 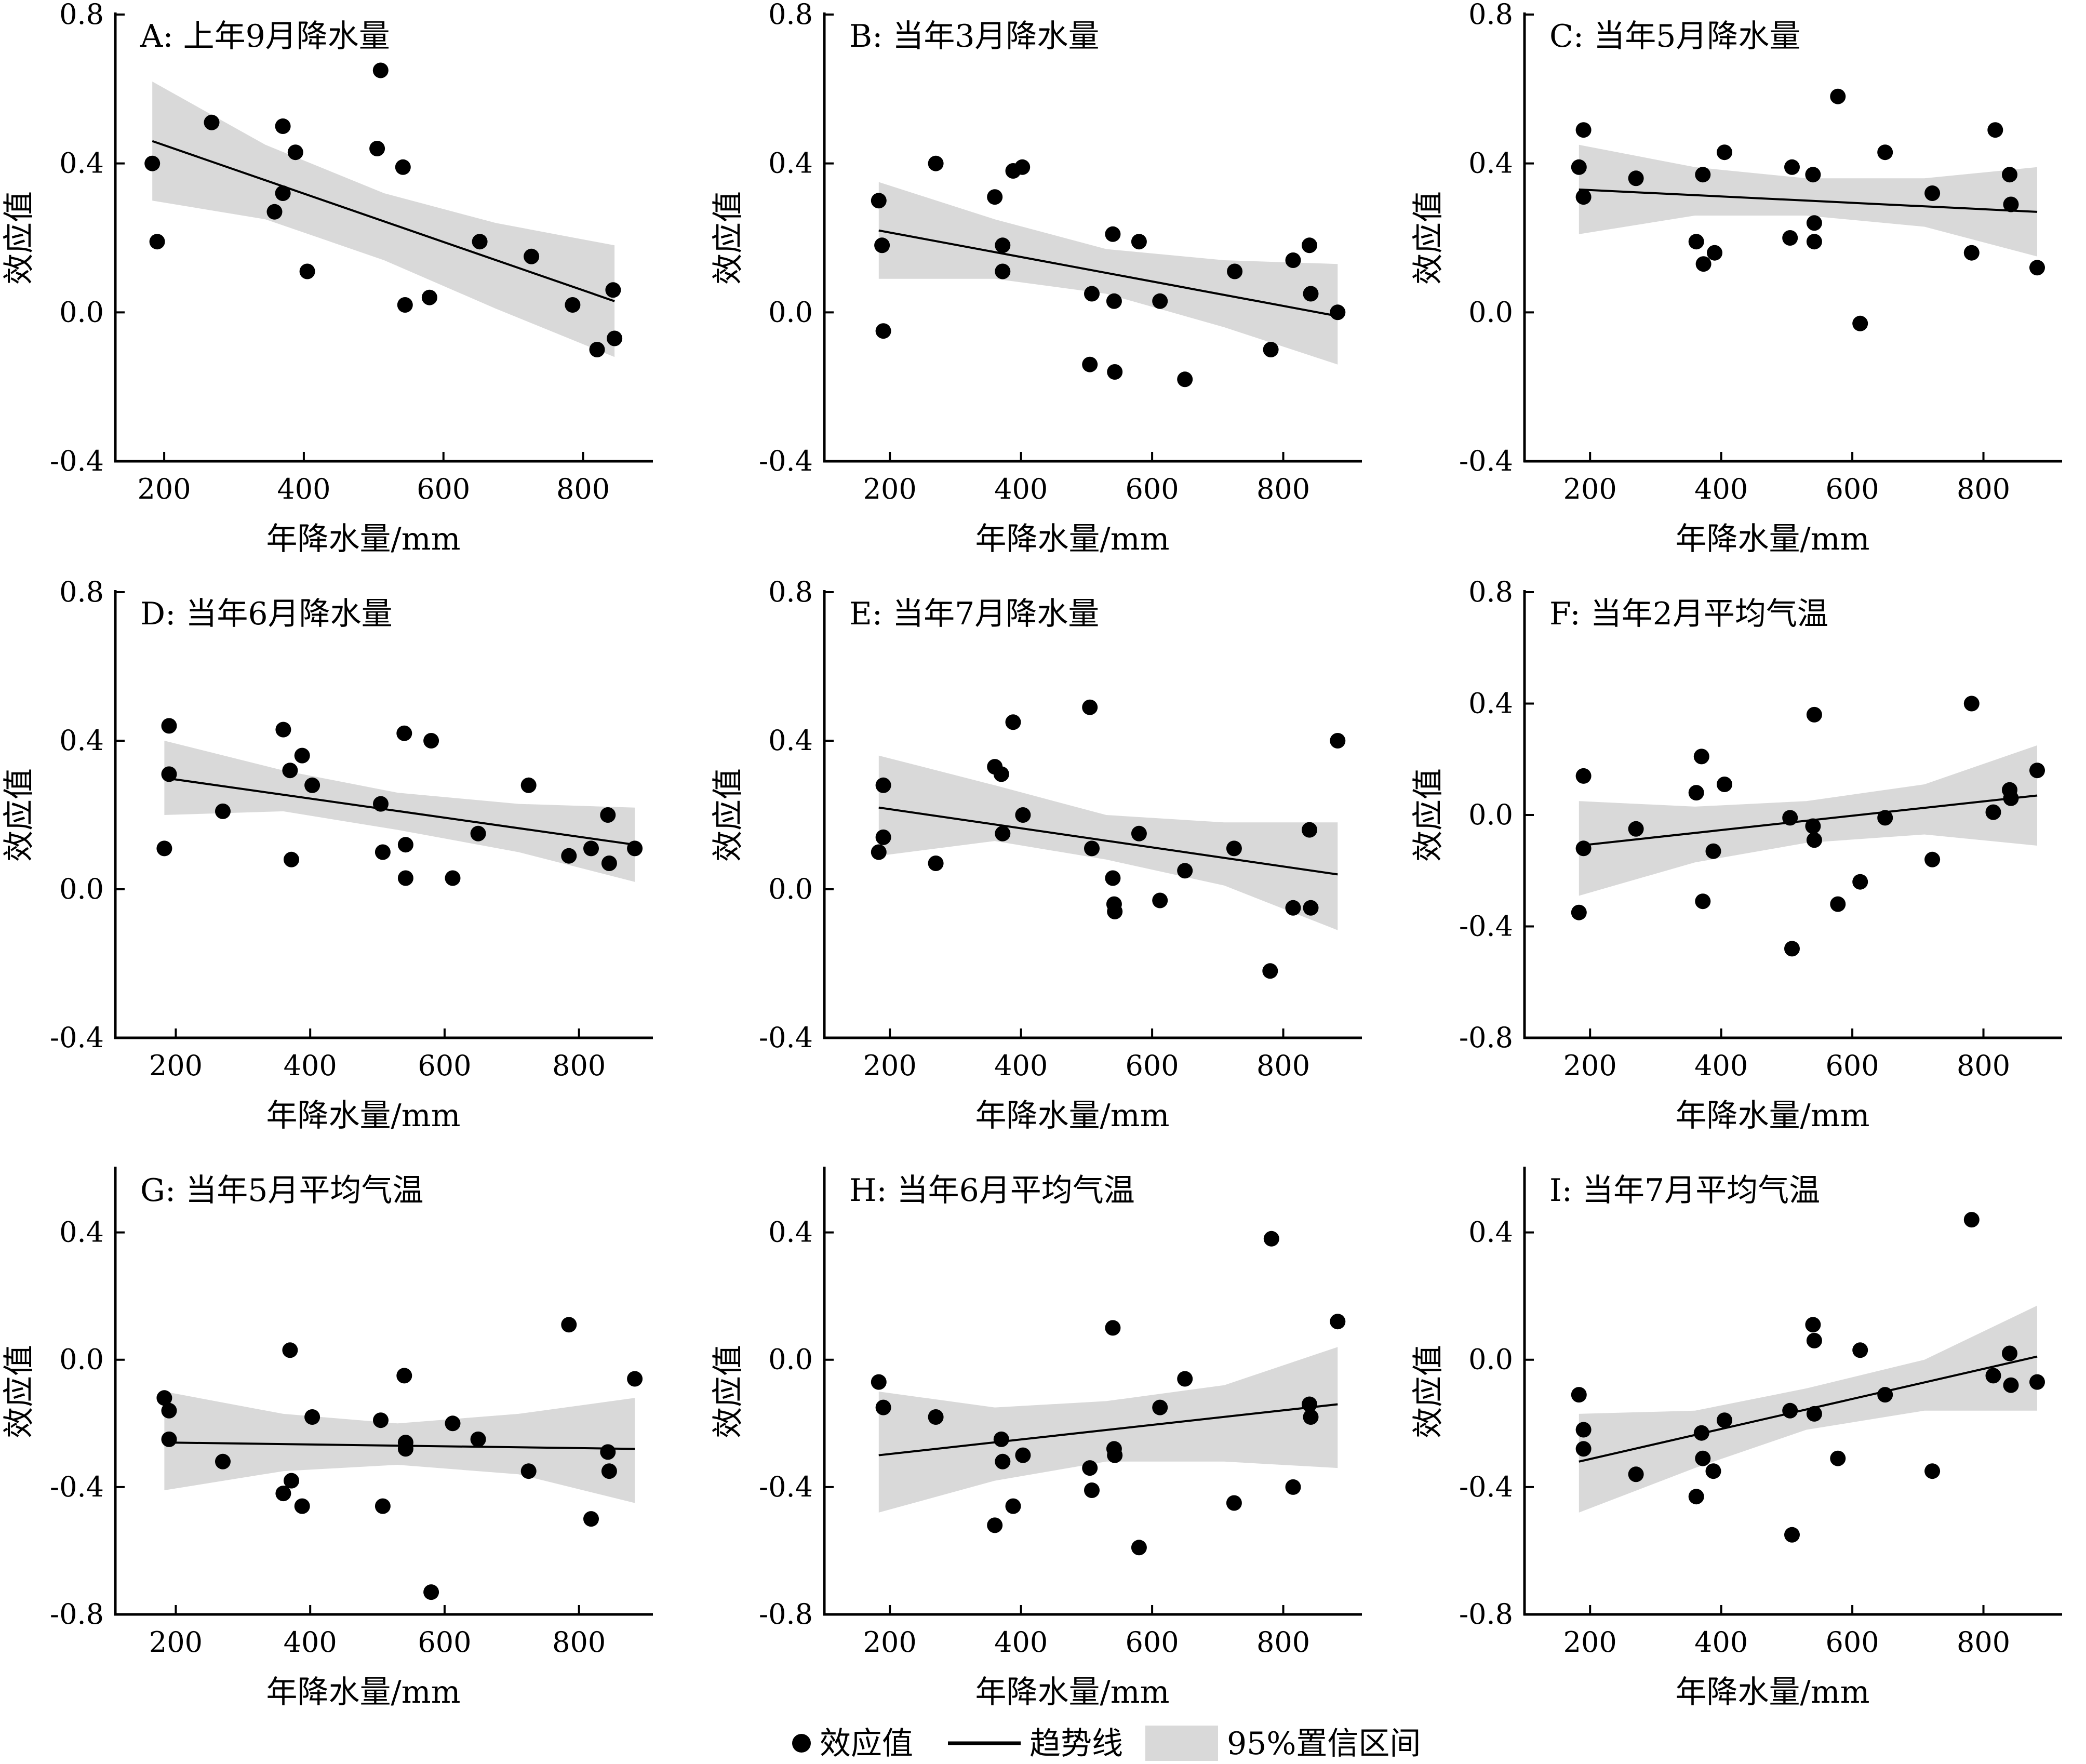 I want to click on y-axis-title-a: 效应值, so click(x=19, y=238).